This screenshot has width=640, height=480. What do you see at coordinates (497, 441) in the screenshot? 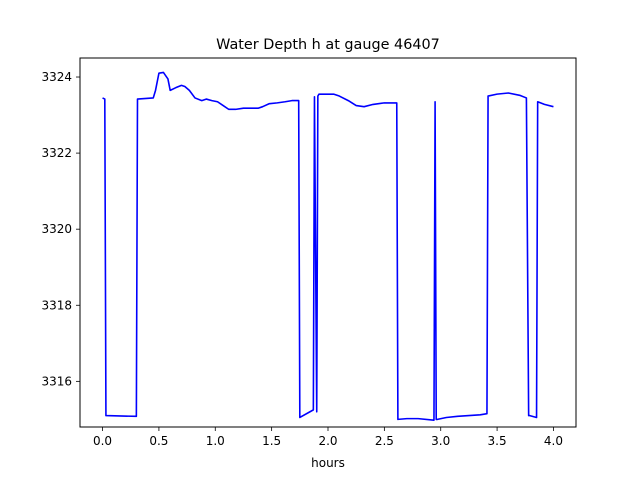
I see `x-tick-label: 3.5` at bounding box center [497, 441].